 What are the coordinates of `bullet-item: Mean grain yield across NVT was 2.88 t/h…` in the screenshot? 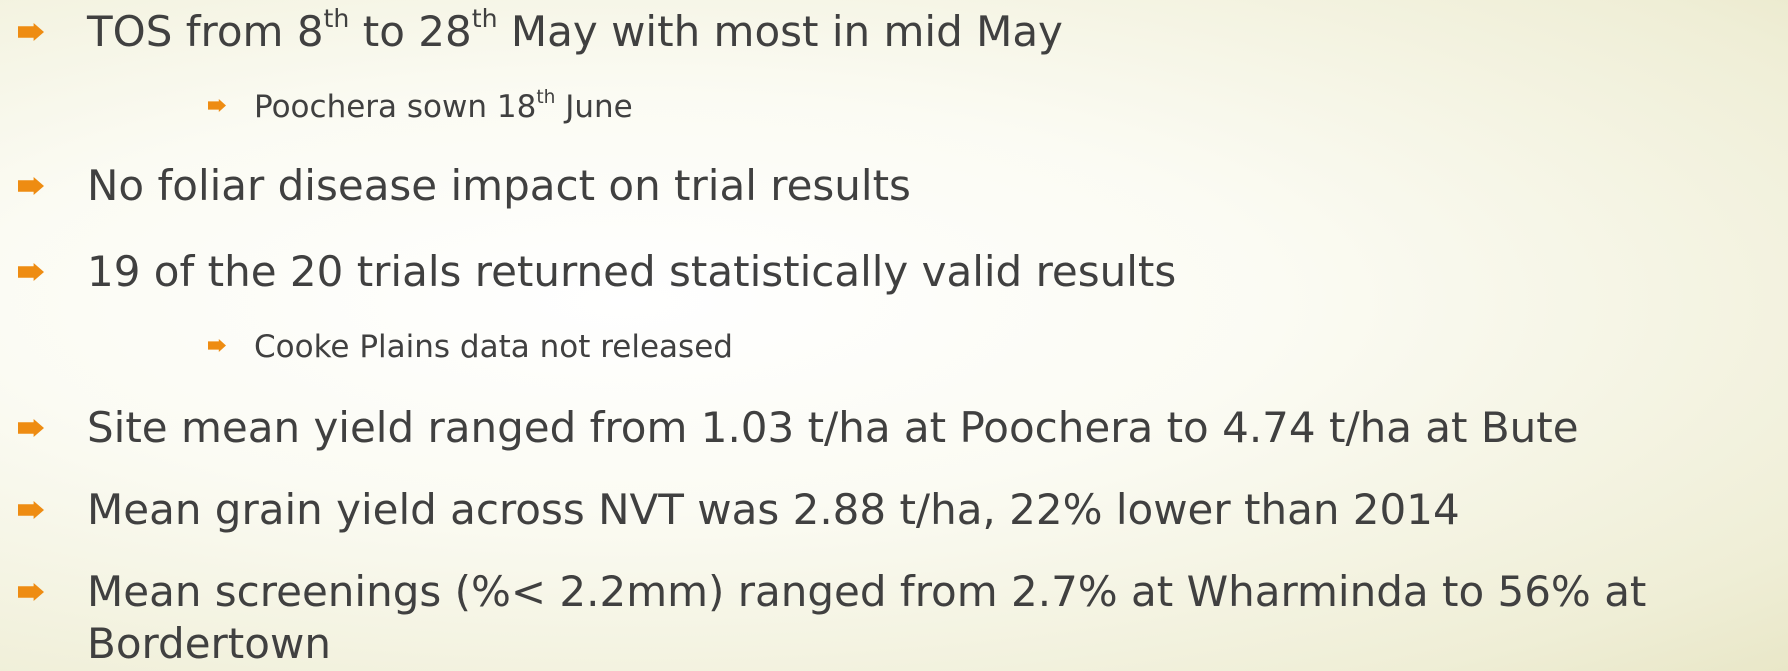 It's located at (897, 510).